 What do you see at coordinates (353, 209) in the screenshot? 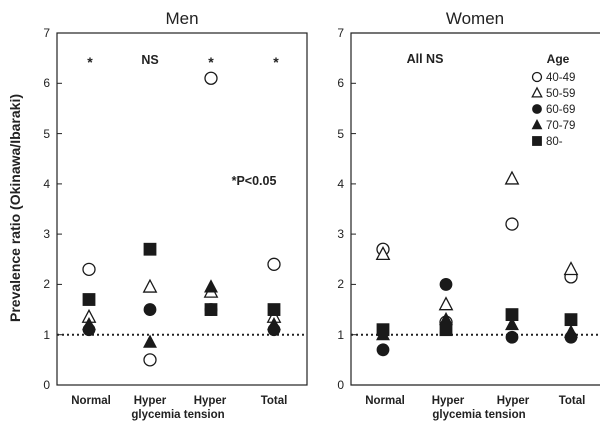
I see `women-y-ticks` at bounding box center [353, 209].